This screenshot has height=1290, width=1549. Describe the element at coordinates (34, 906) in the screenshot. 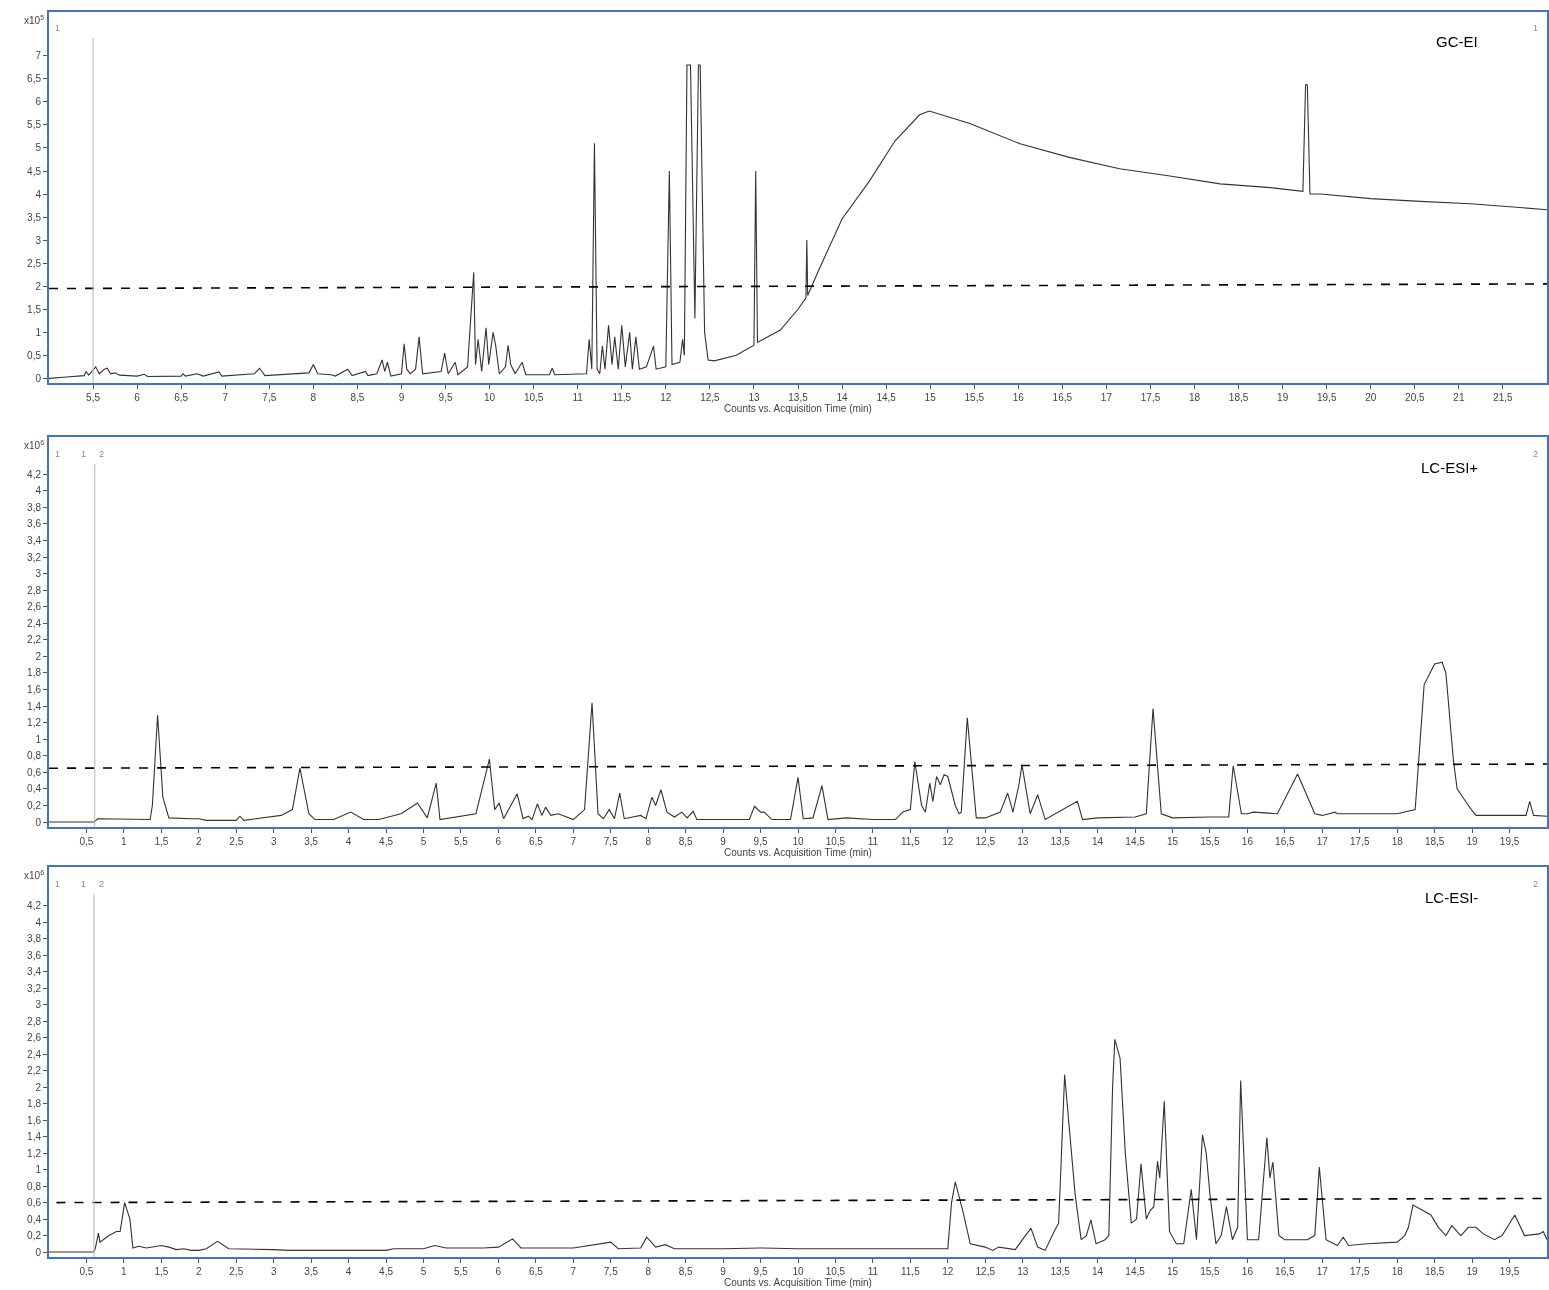

I see `y-tick-label: 4,2` at that location.